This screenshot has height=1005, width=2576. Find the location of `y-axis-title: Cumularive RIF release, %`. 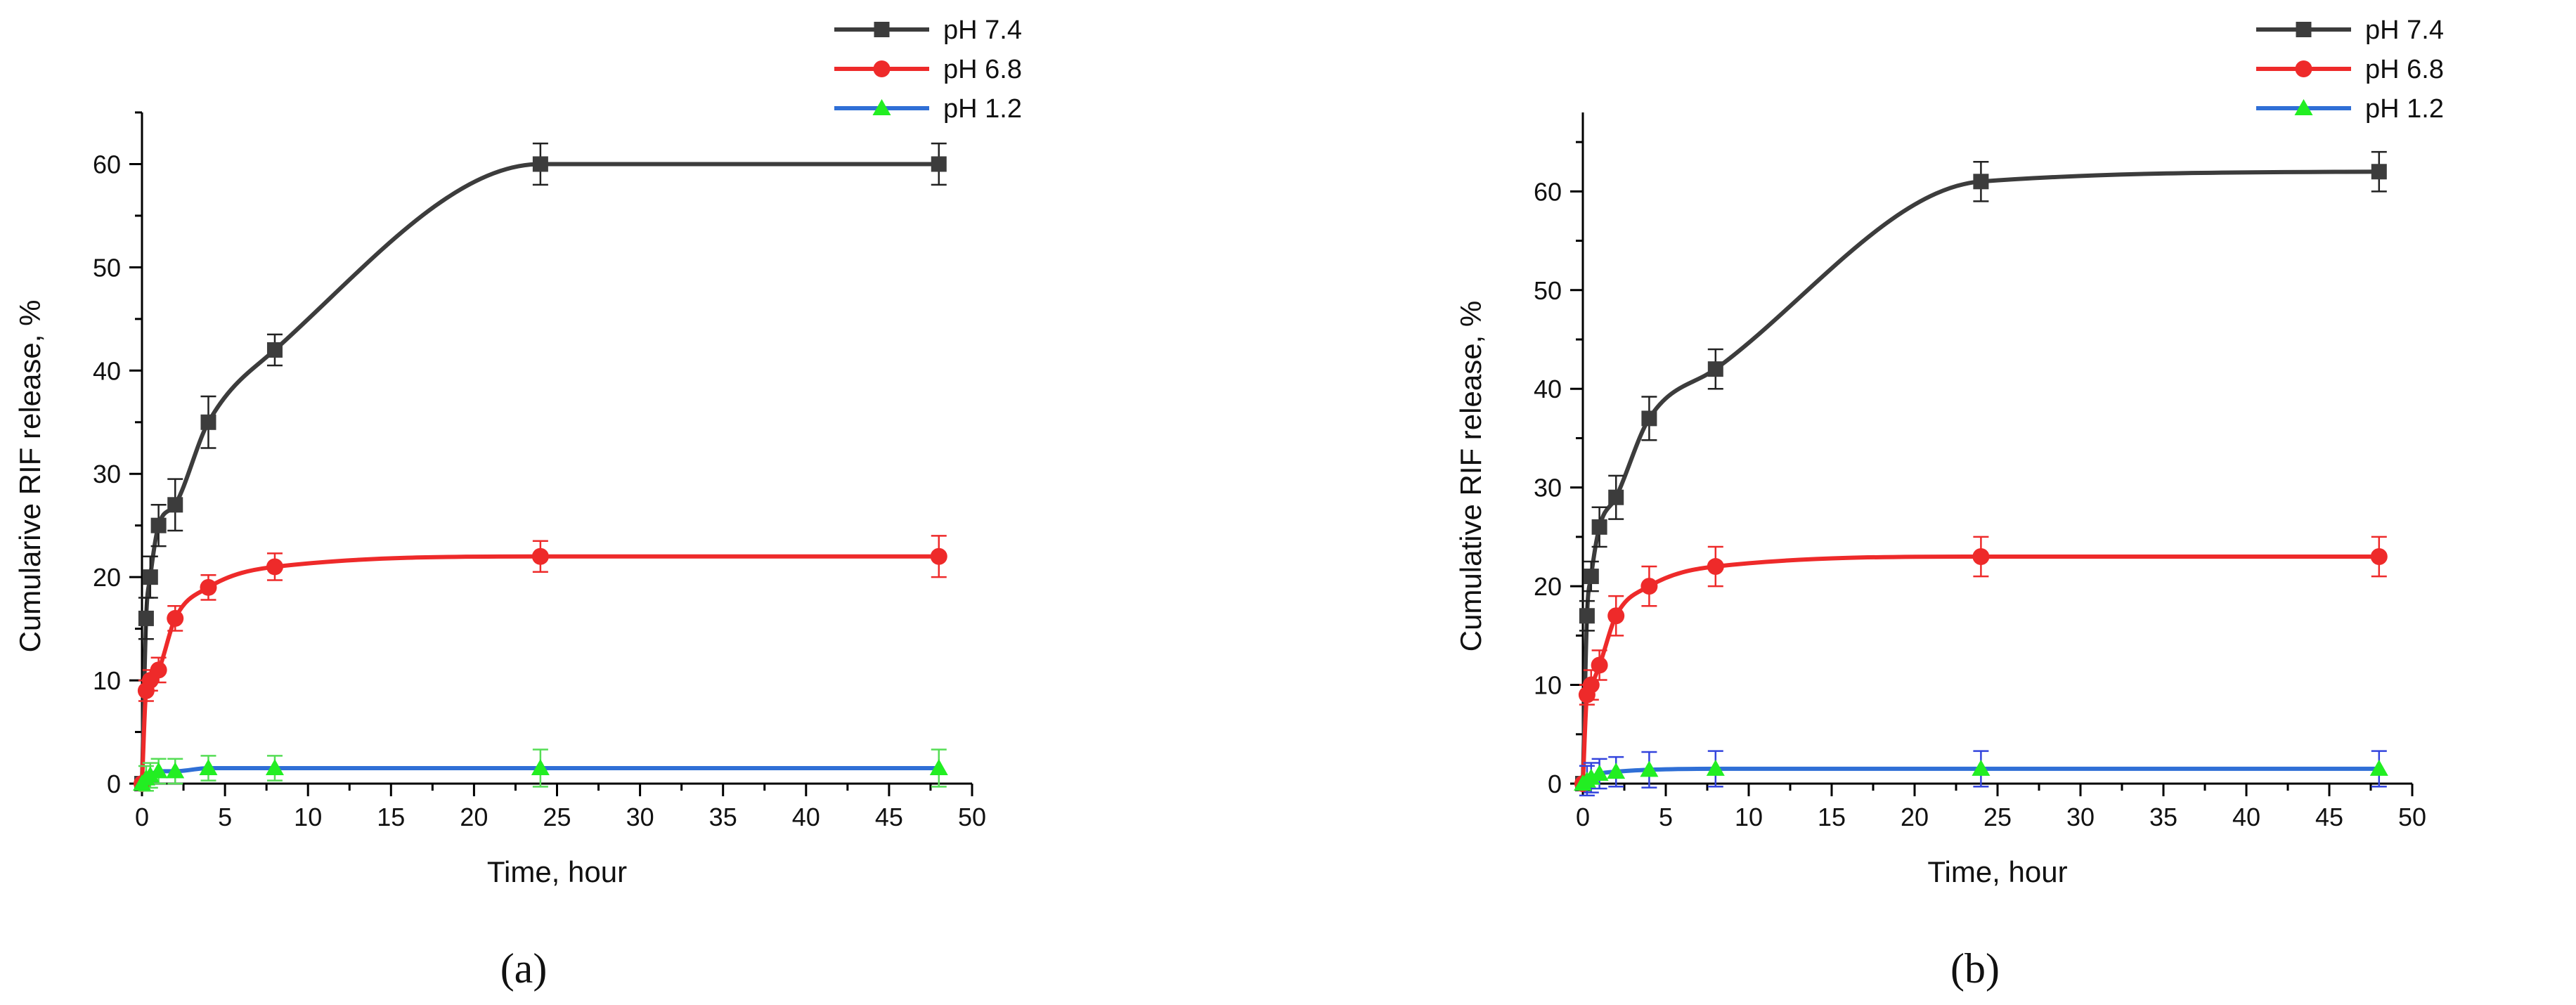

y-axis-title: Cumularive RIF release, % is located at coordinates (29, 476).